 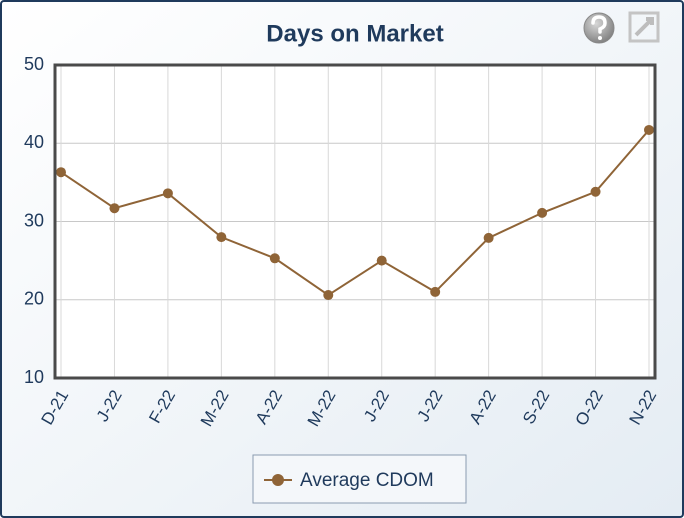 What do you see at coordinates (34, 142) in the screenshot?
I see `y-tick-label: 40` at bounding box center [34, 142].